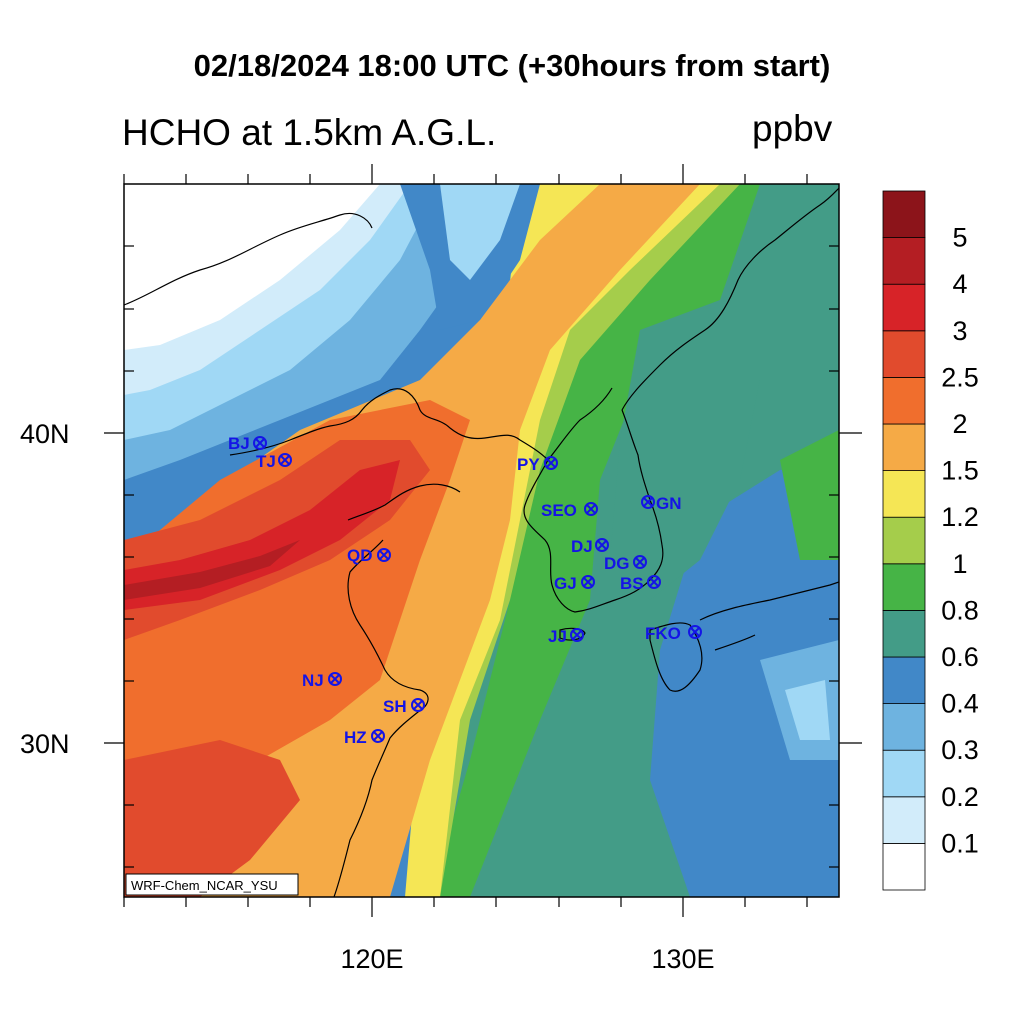  I want to click on lat-label-40n: 40N, so click(45, 434).